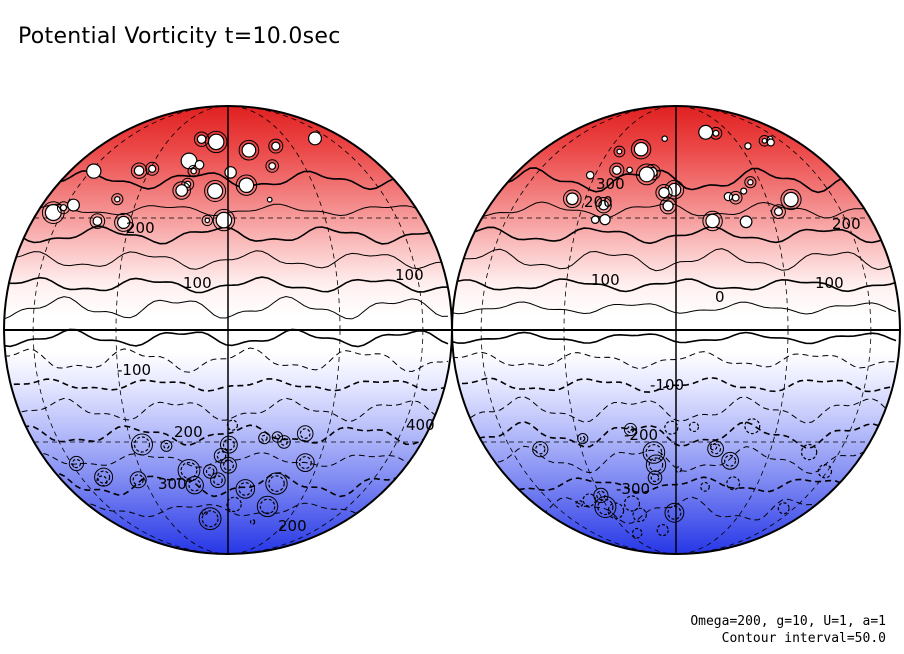 The height and width of the screenshot is (654, 904). Describe the element at coordinates (179, 36) in the screenshot. I see `chart-title: Potential Vorticity t=10.0sec` at that location.